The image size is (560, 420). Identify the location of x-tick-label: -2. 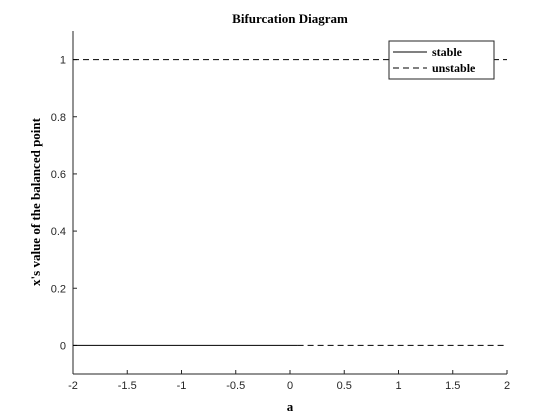
(73, 386).